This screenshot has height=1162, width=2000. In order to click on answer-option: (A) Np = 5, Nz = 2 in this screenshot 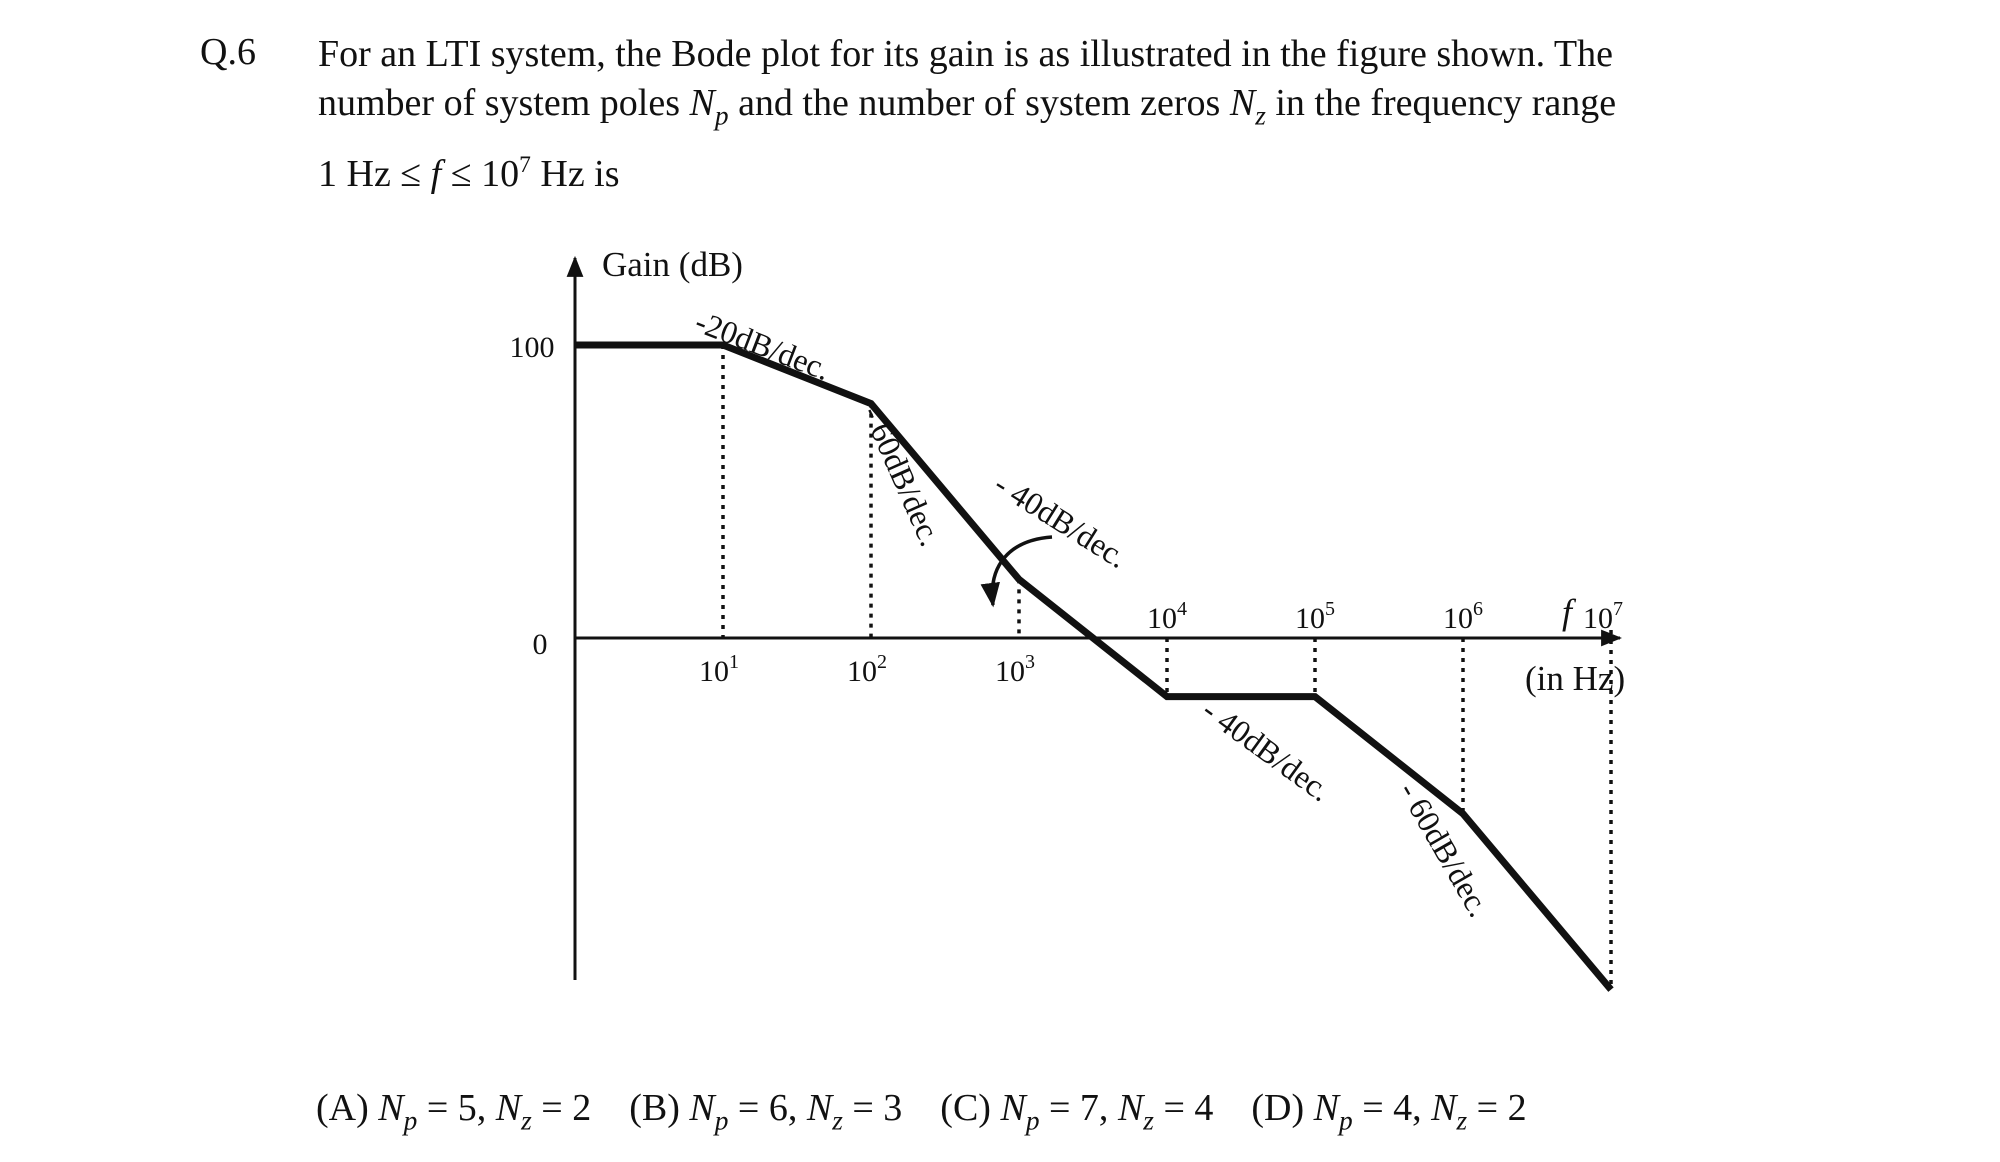, I will do `click(453, 1111)`.